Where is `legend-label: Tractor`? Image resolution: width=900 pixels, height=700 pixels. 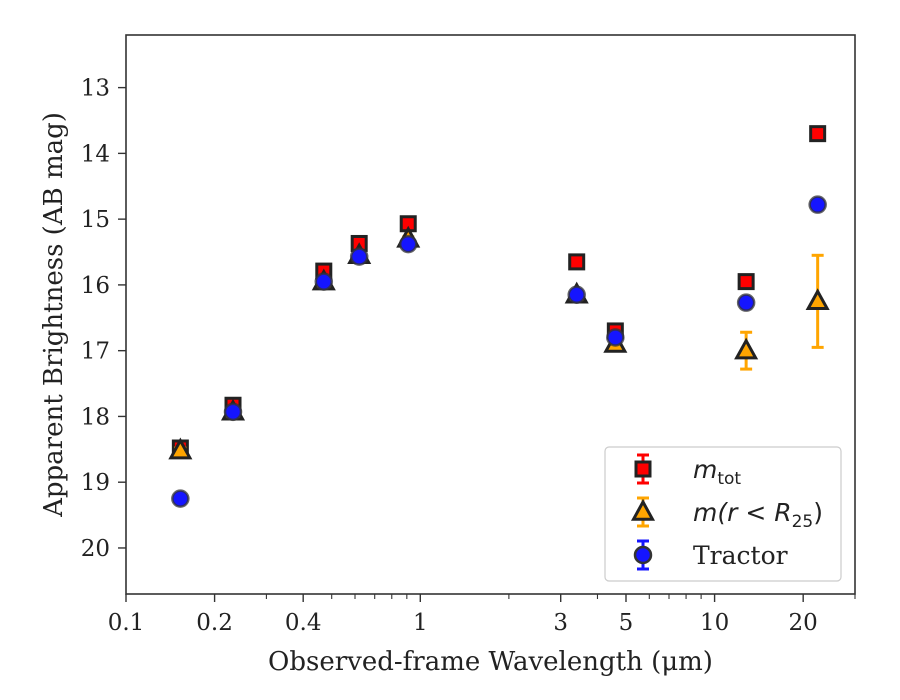
legend-label: Tractor is located at coordinates (740, 555).